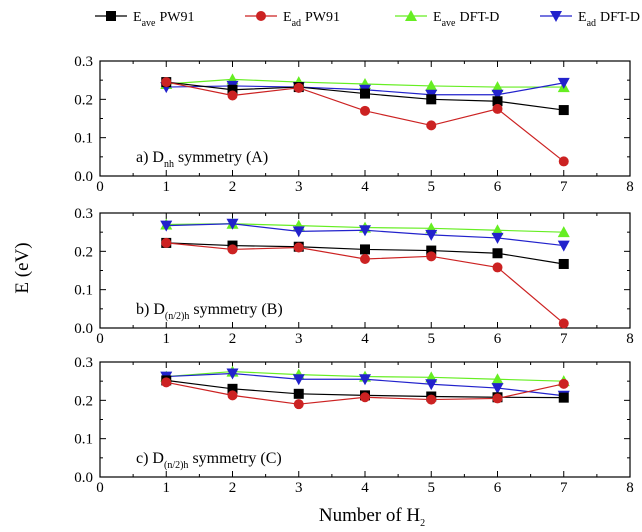 Image resolution: width=642 pixels, height=532 pixels. Describe the element at coordinates (367, 19) in the screenshot. I see `legend: Eave PW91 Ead PW91 Eave DFT-D Ead DFT-D` at that location.